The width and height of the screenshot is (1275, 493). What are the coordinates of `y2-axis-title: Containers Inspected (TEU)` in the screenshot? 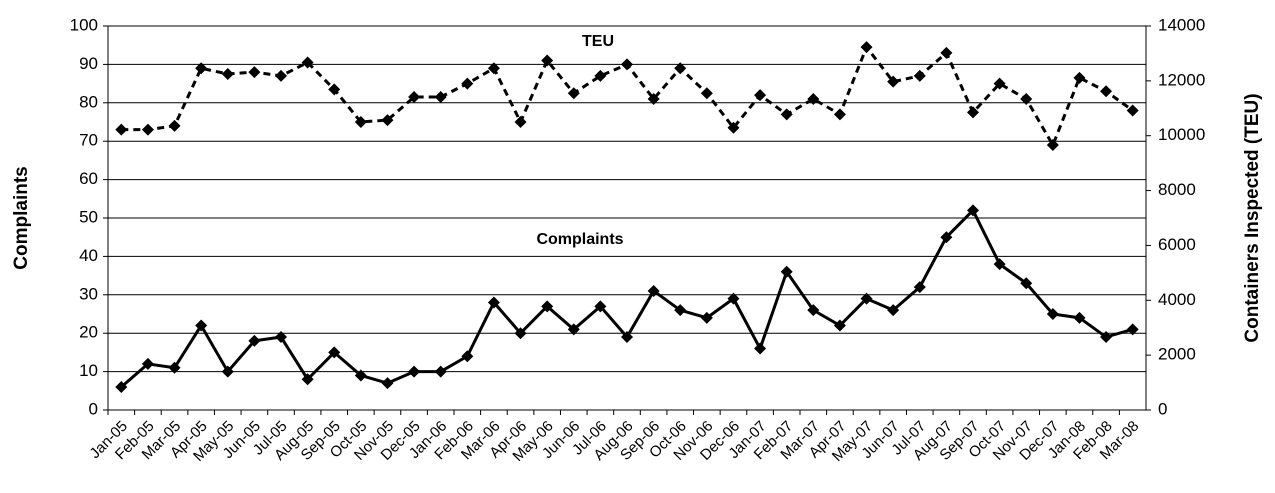 It's located at (1252, 217).